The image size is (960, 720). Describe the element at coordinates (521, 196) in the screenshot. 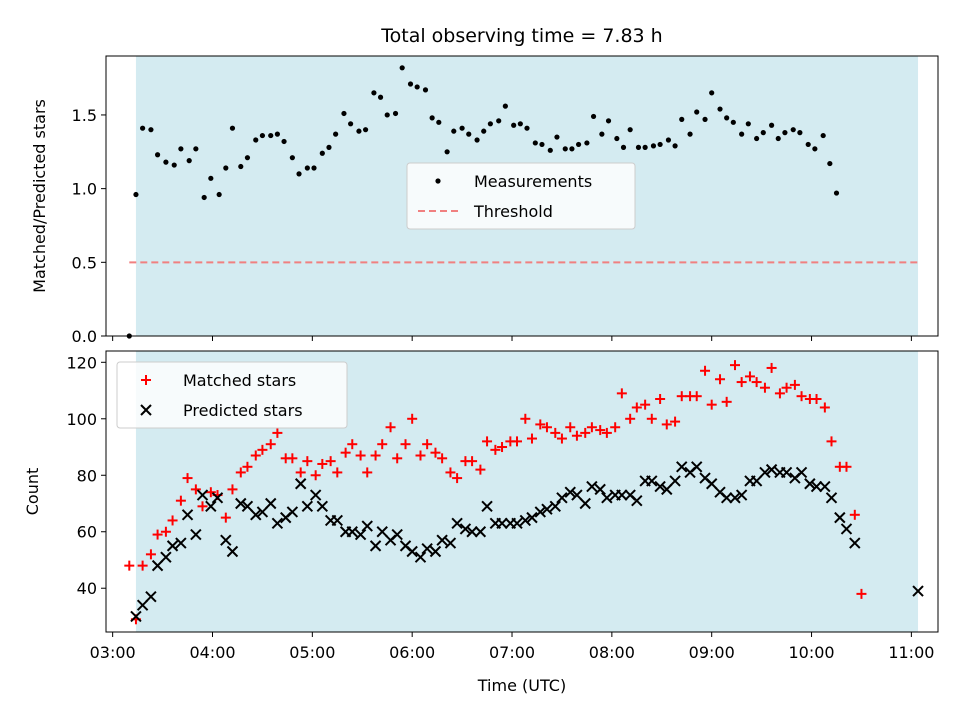

I see `ratio-legend: Measurements Threshold` at that location.